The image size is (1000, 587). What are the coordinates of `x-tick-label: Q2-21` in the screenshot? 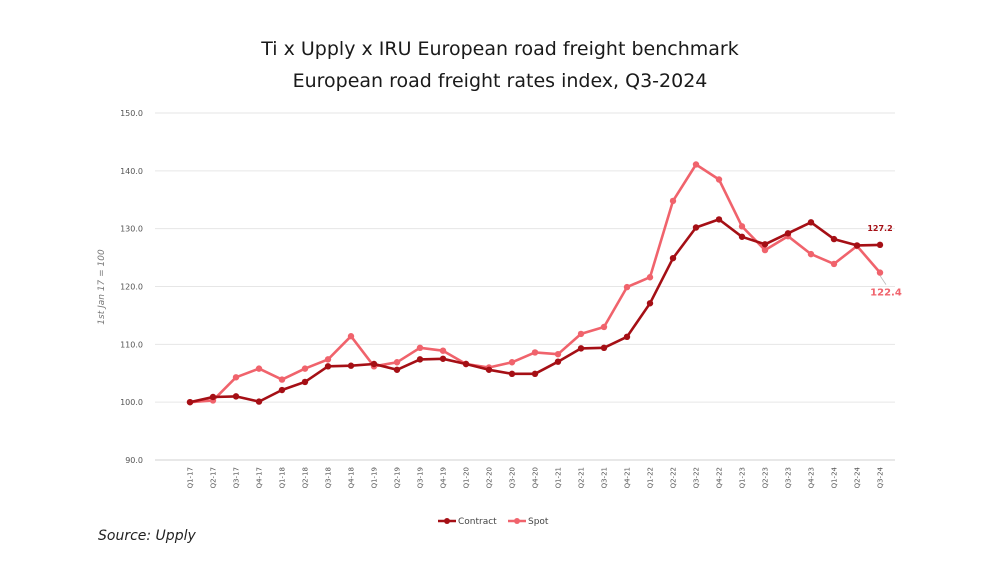 It's located at (582, 477).